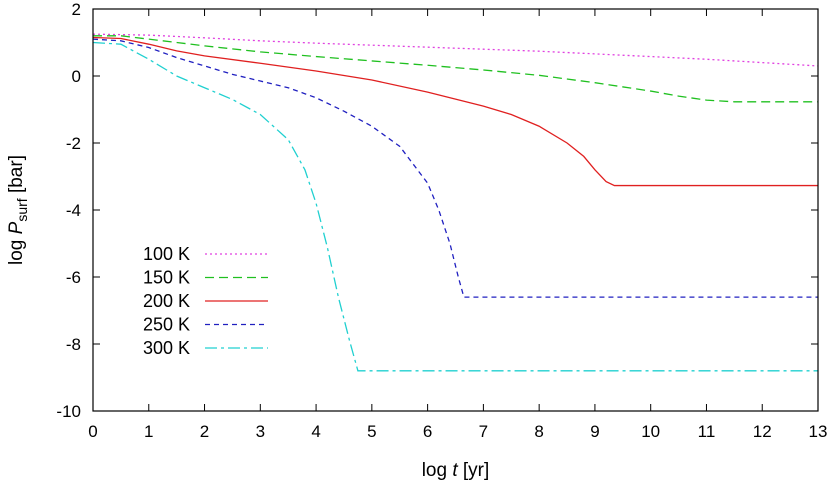 This screenshot has height=483, width=830. I want to click on legend-label: 150 K, so click(166, 278).